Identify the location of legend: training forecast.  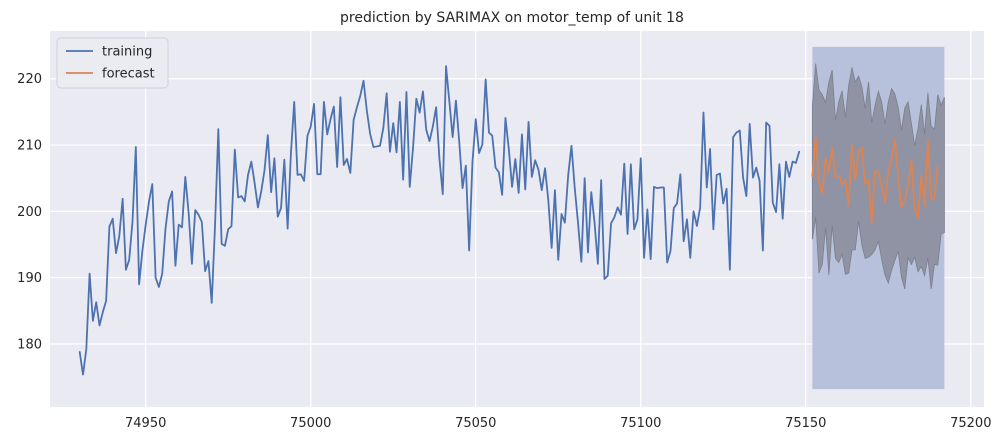
(112, 63).